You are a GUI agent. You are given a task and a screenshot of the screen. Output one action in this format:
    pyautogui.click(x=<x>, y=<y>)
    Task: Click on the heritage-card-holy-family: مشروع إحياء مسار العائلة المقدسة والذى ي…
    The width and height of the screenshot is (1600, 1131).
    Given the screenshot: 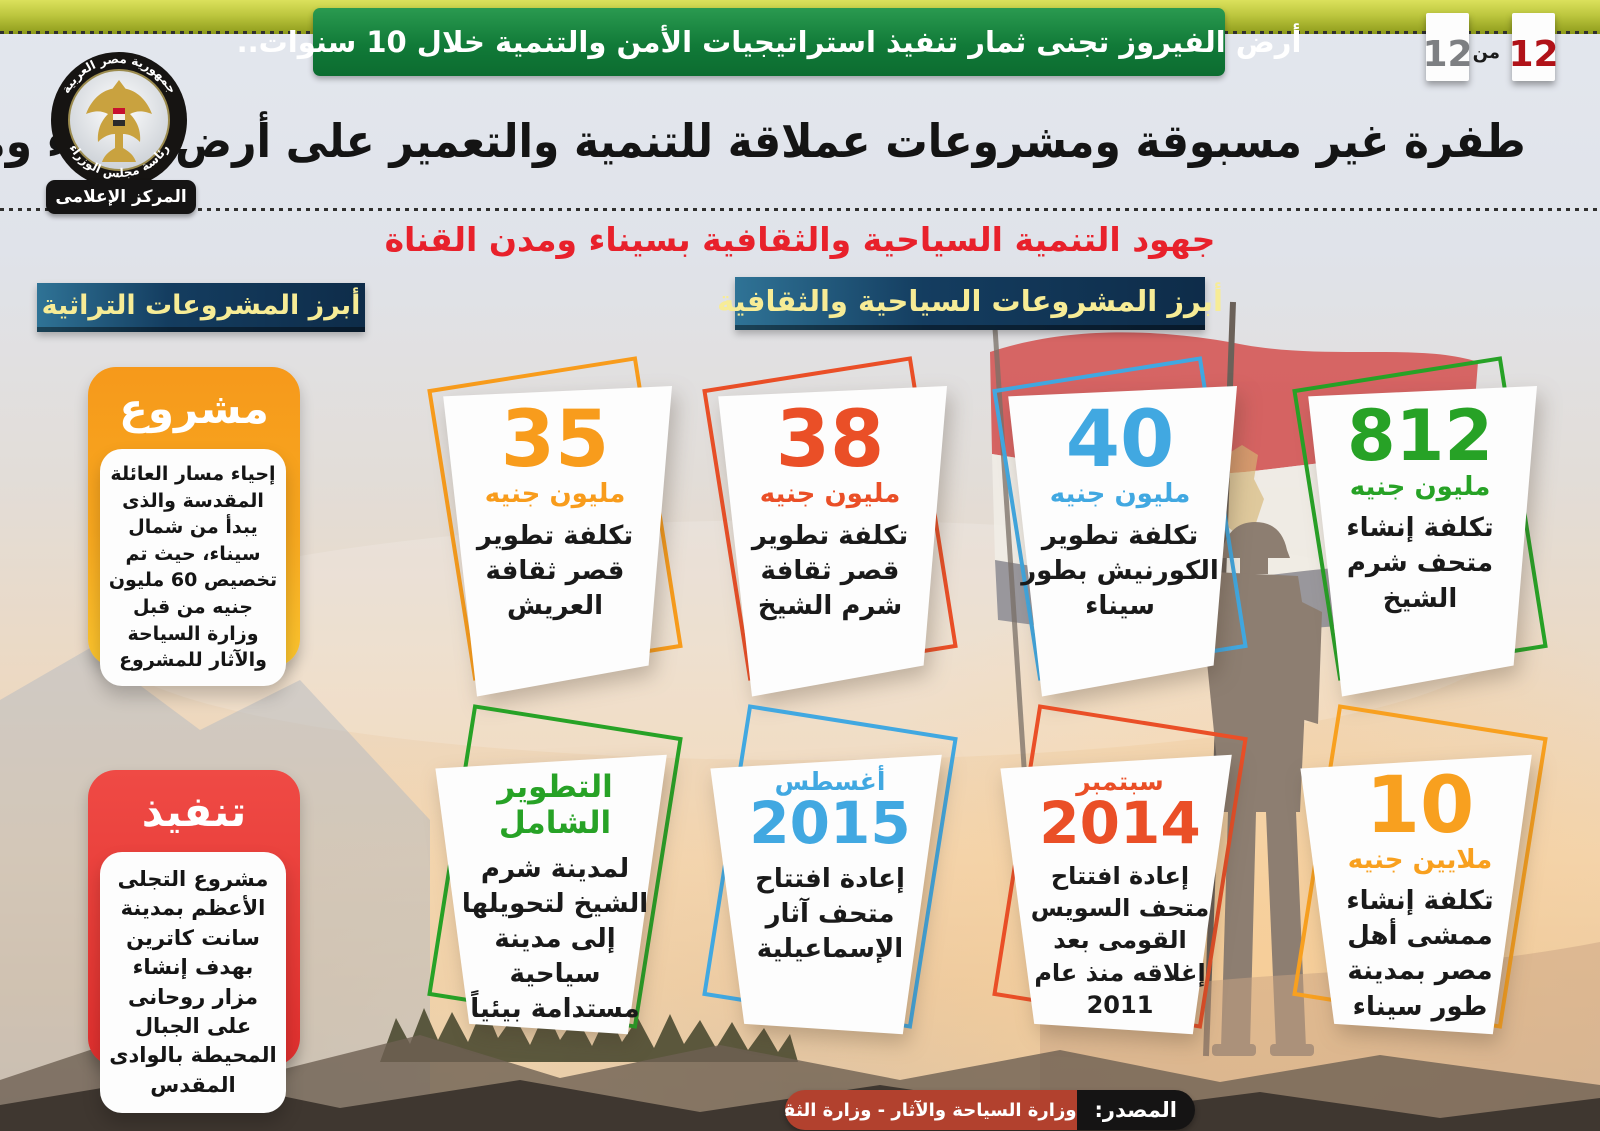 What is the action you would take?
    pyautogui.click(x=194, y=526)
    